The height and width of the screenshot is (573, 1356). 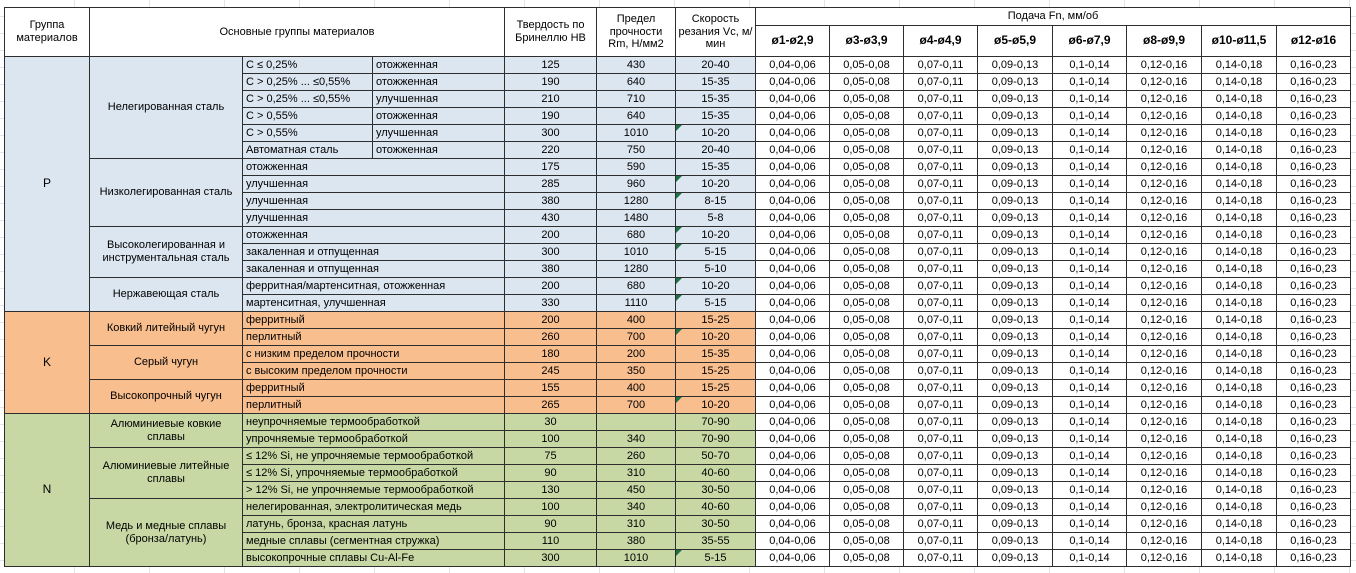 What do you see at coordinates (373, 490) in the screenshot?
I see `material-desc-cell: > 12% Si, не упрочняемые термообработкой` at bounding box center [373, 490].